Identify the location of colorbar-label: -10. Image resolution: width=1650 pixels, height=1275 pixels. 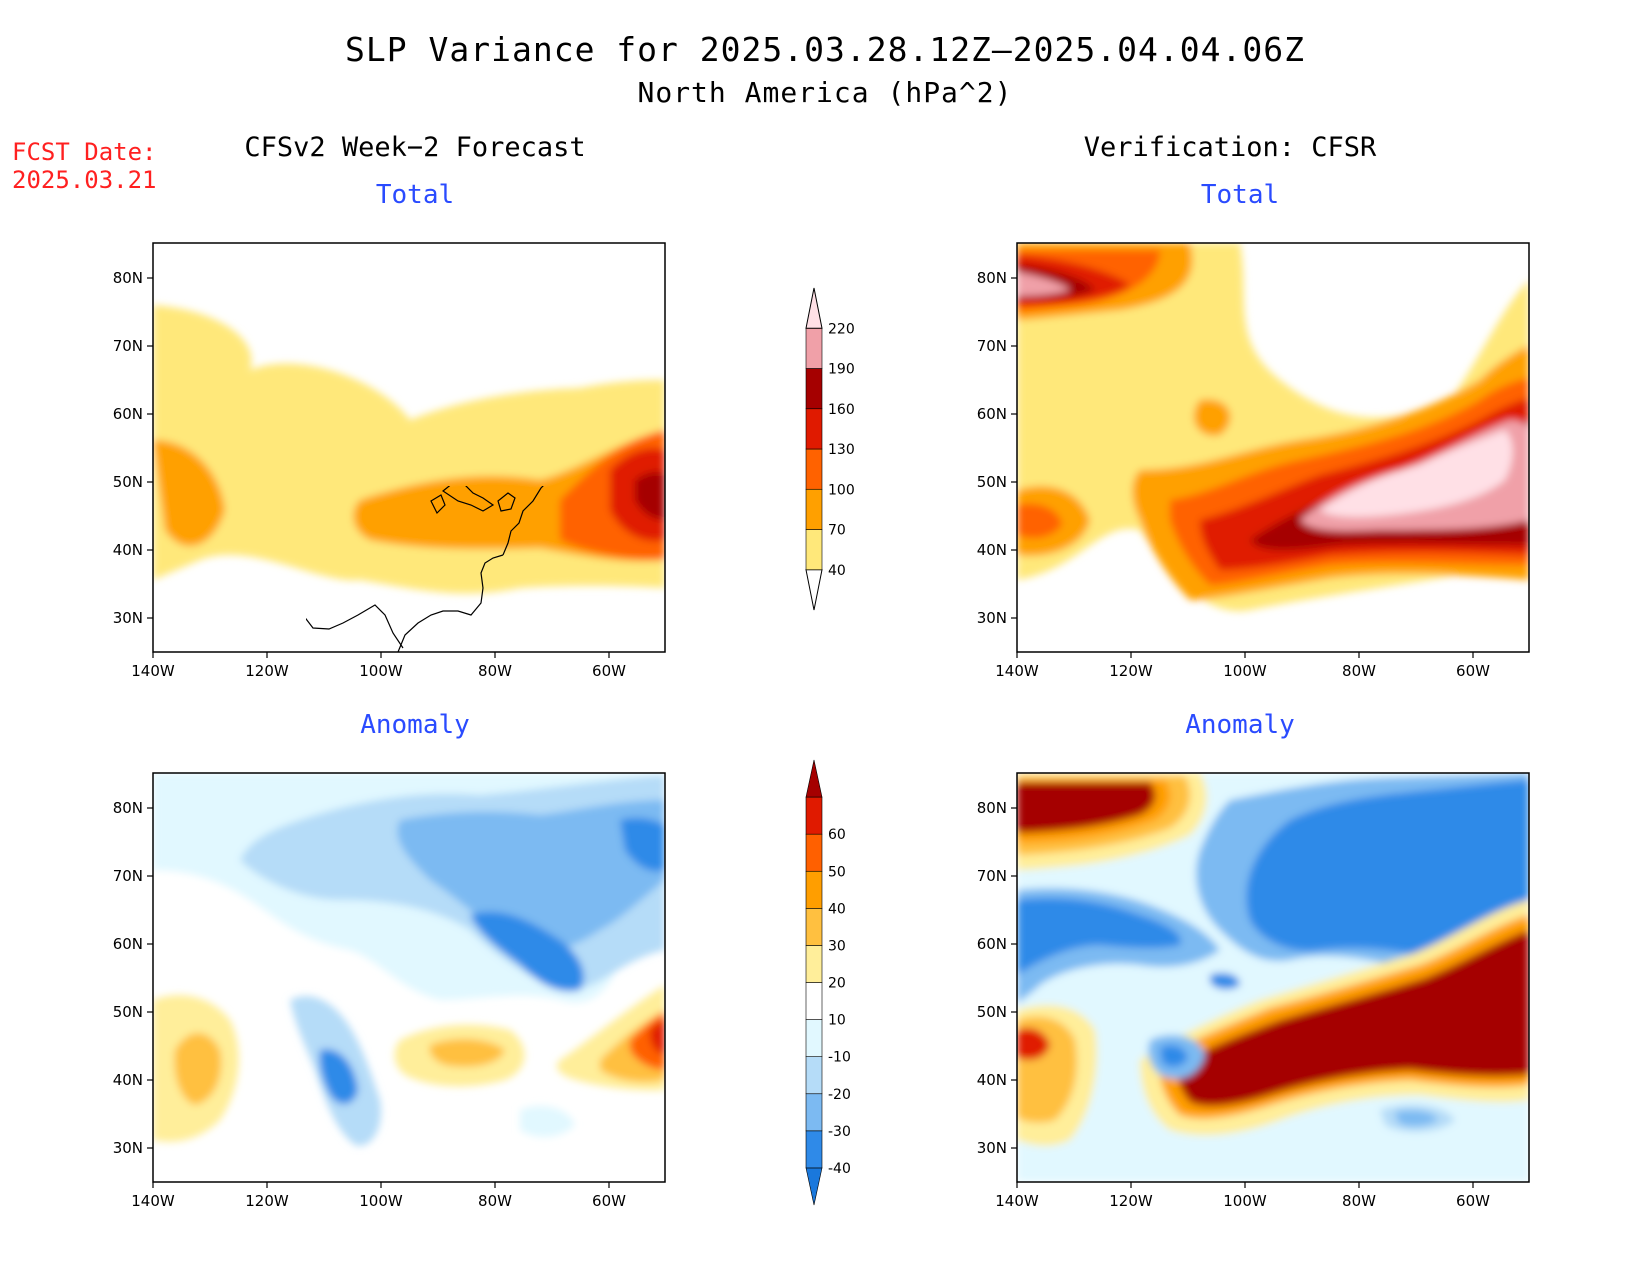
(839, 1058).